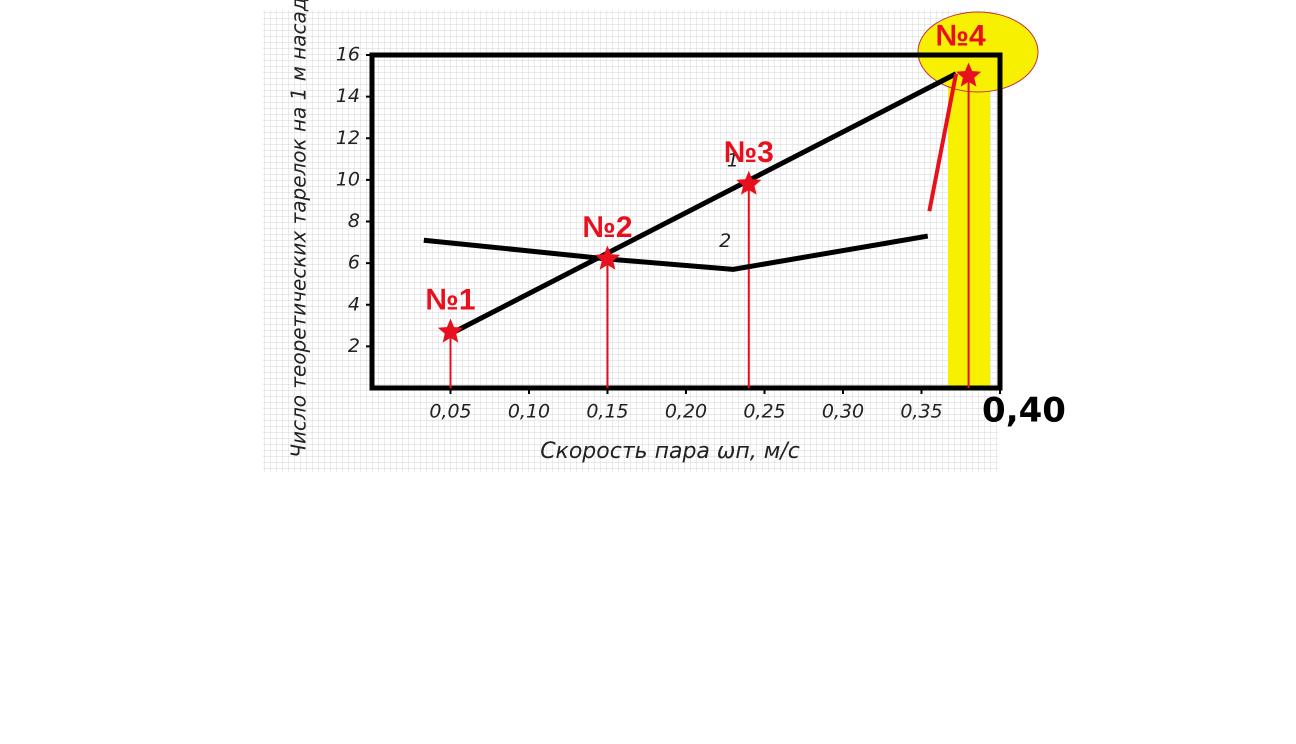 The image size is (1296, 744). What do you see at coordinates (348, 96) in the screenshot?
I see `y-tick-label: 14` at bounding box center [348, 96].